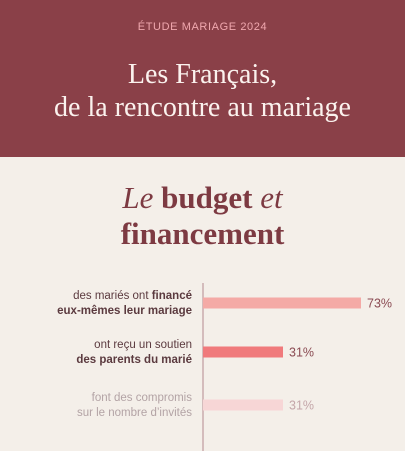 The width and height of the screenshot is (405, 451). I want to click on section-title-word-et: et, so click(271, 197).